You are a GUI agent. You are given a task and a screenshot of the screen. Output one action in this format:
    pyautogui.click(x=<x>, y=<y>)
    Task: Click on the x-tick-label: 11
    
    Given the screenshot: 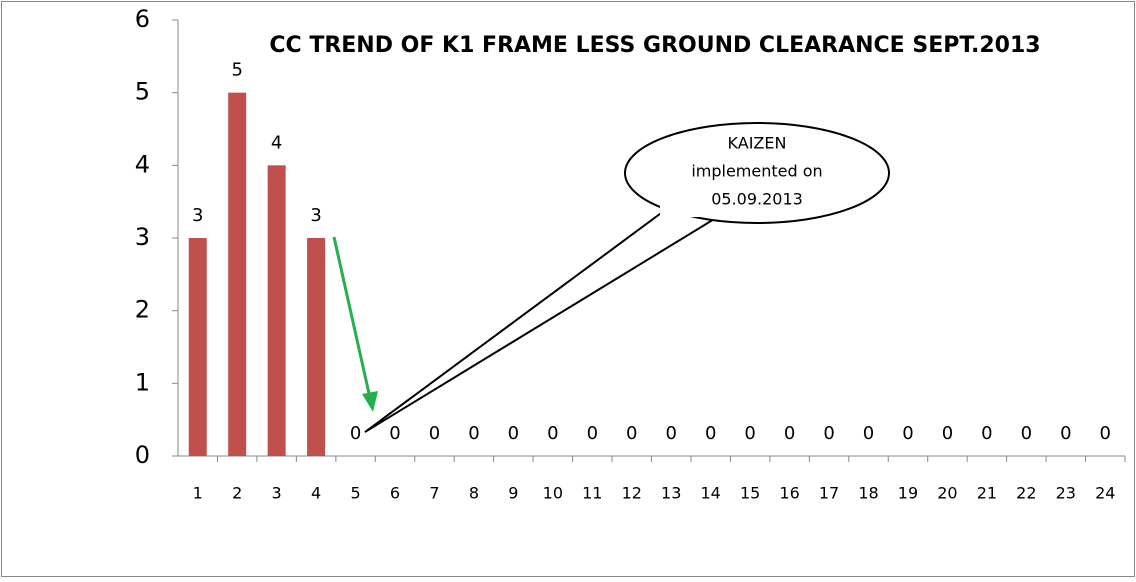 What is the action you would take?
    pyautogui.click(x=592, y=493)
    